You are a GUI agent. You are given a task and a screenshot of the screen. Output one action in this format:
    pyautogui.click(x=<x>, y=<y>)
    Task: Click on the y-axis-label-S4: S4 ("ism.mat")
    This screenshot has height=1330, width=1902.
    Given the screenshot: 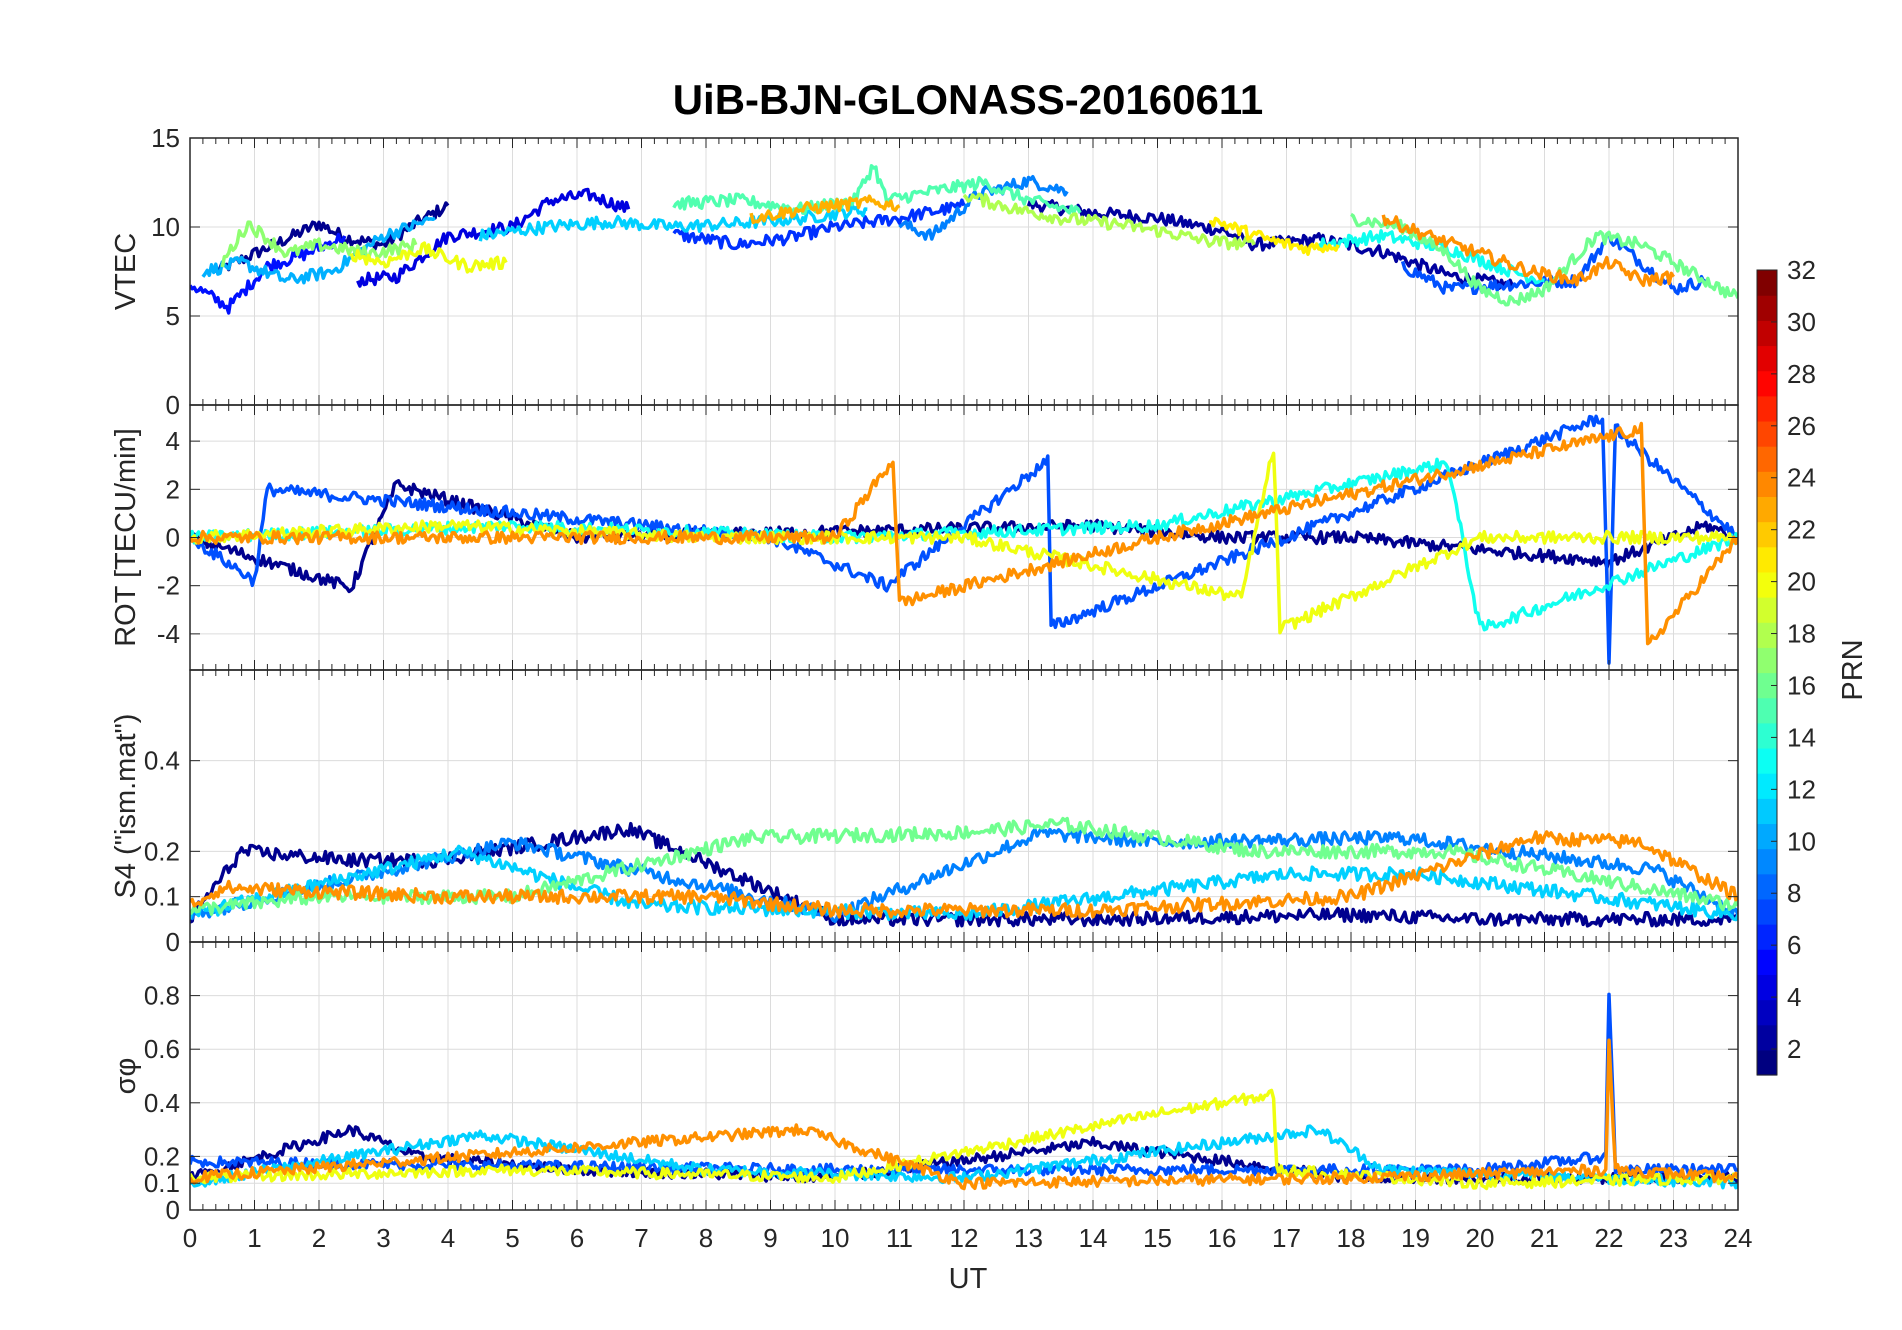 What is the action you would take?
    pyautogui.click(x=126, y=806)
    